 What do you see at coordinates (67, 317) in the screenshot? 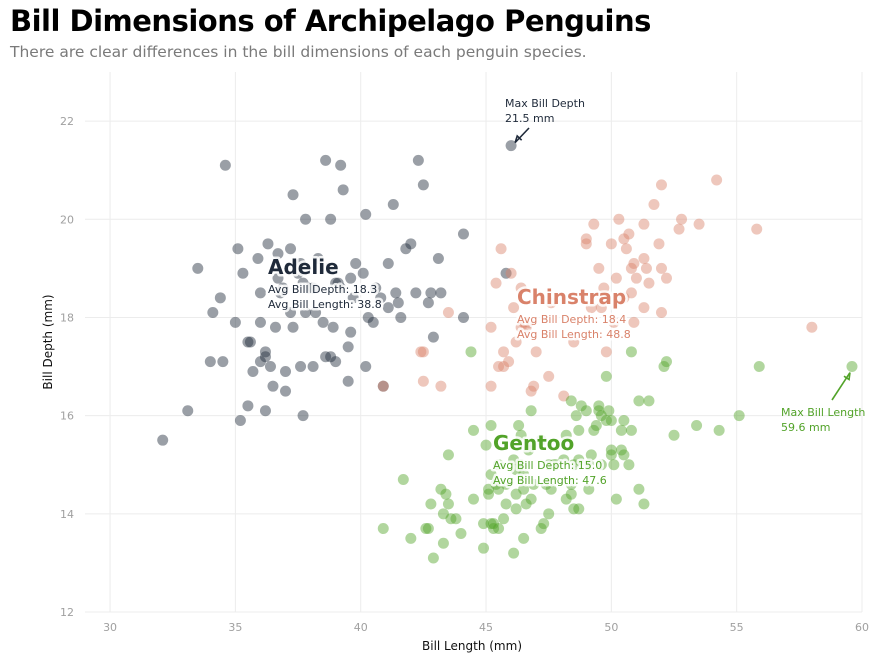
I see `y-tick-label: 18` at bounding box center [67, 317].